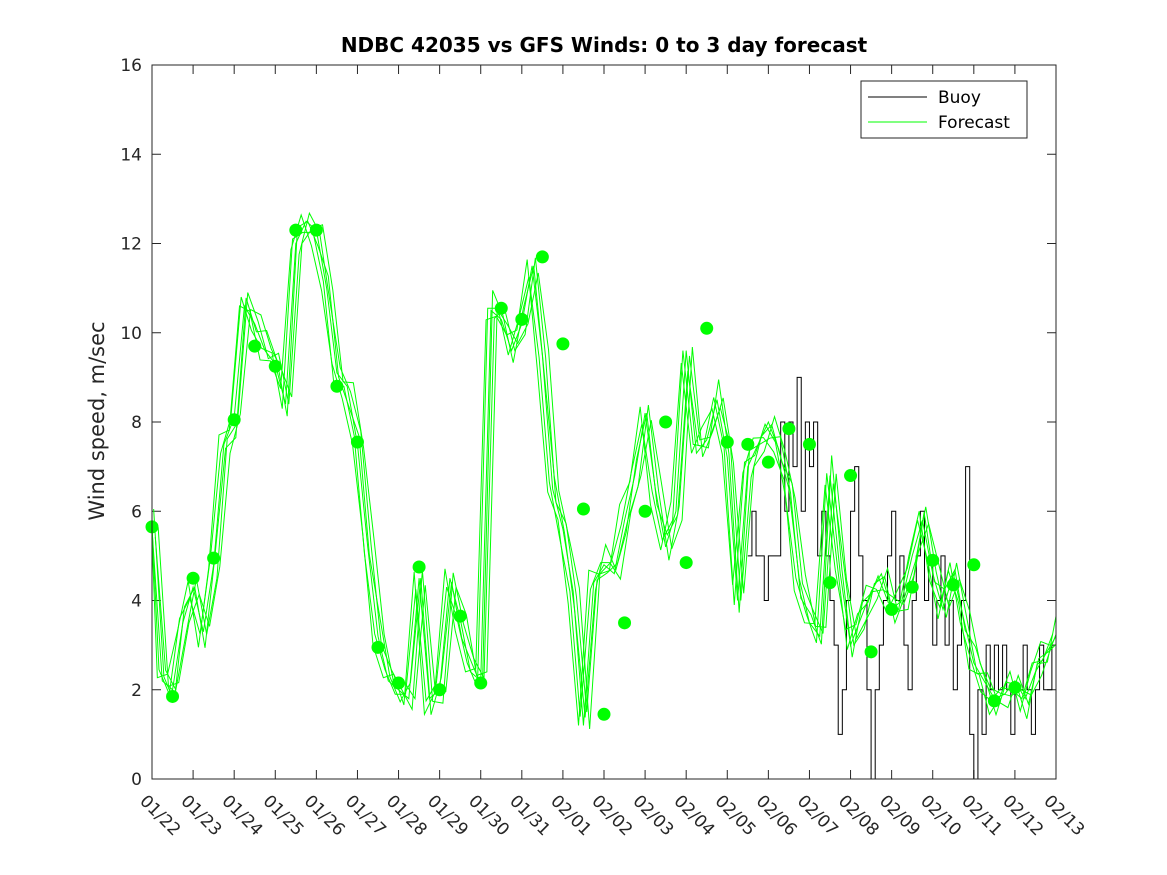  Describe the element at coordinates (131, 66) in the screenshot. I see `y-tick-label: 16` at that location.